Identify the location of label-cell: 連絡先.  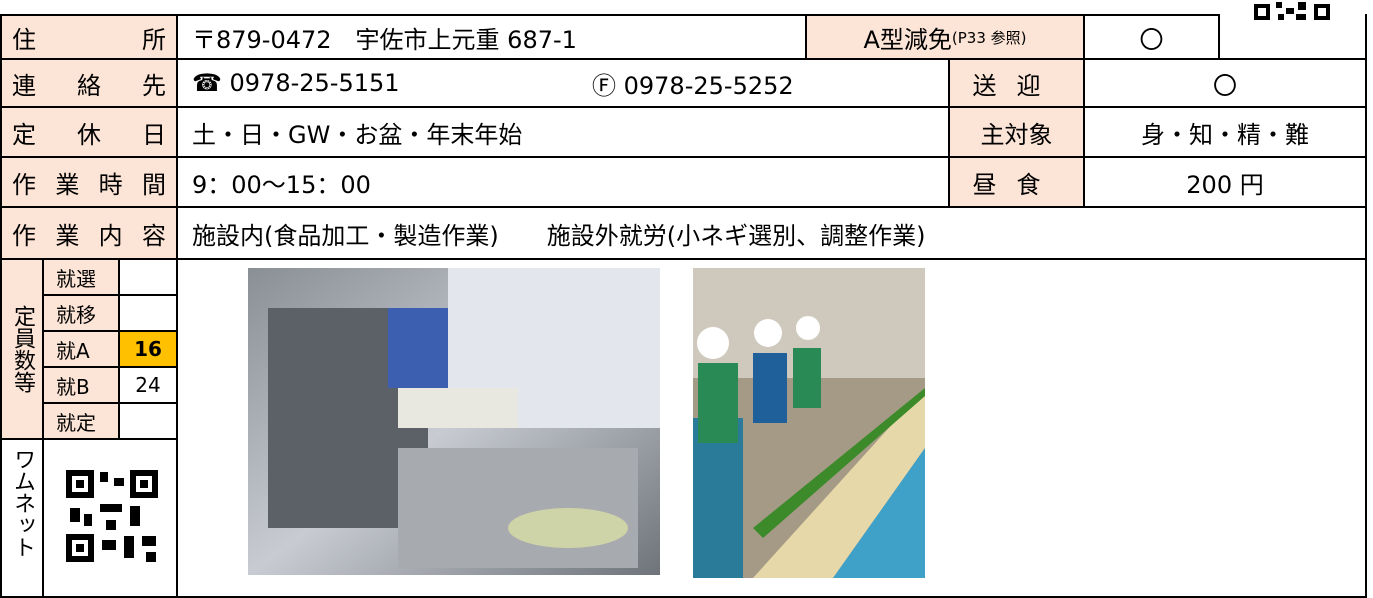
(89, 83).